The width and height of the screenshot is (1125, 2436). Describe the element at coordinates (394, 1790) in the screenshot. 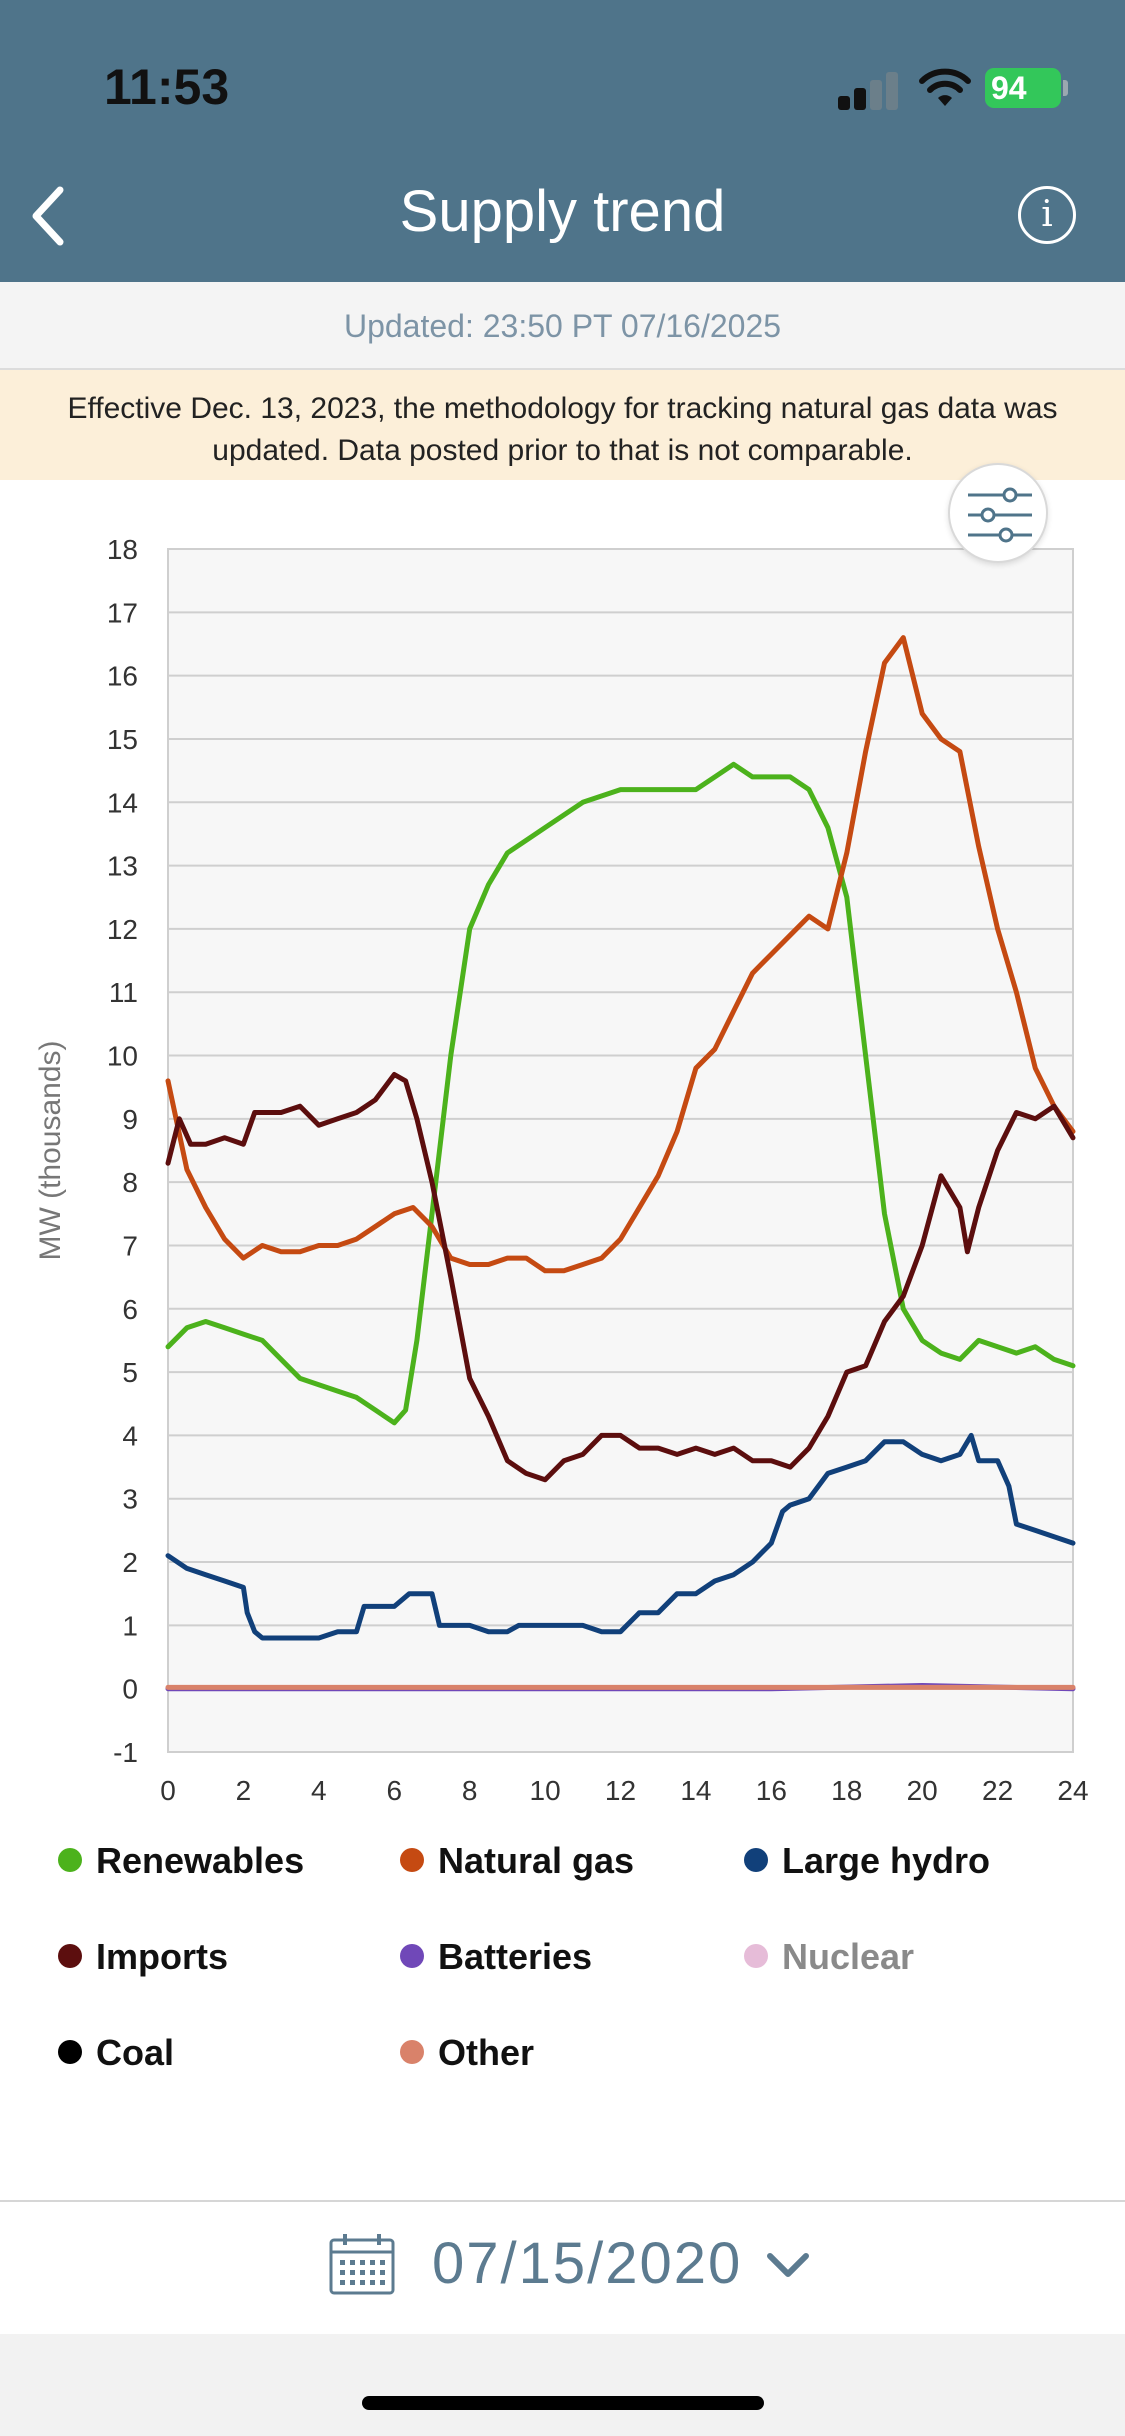

I see `x-tick-label: 6` at that location.